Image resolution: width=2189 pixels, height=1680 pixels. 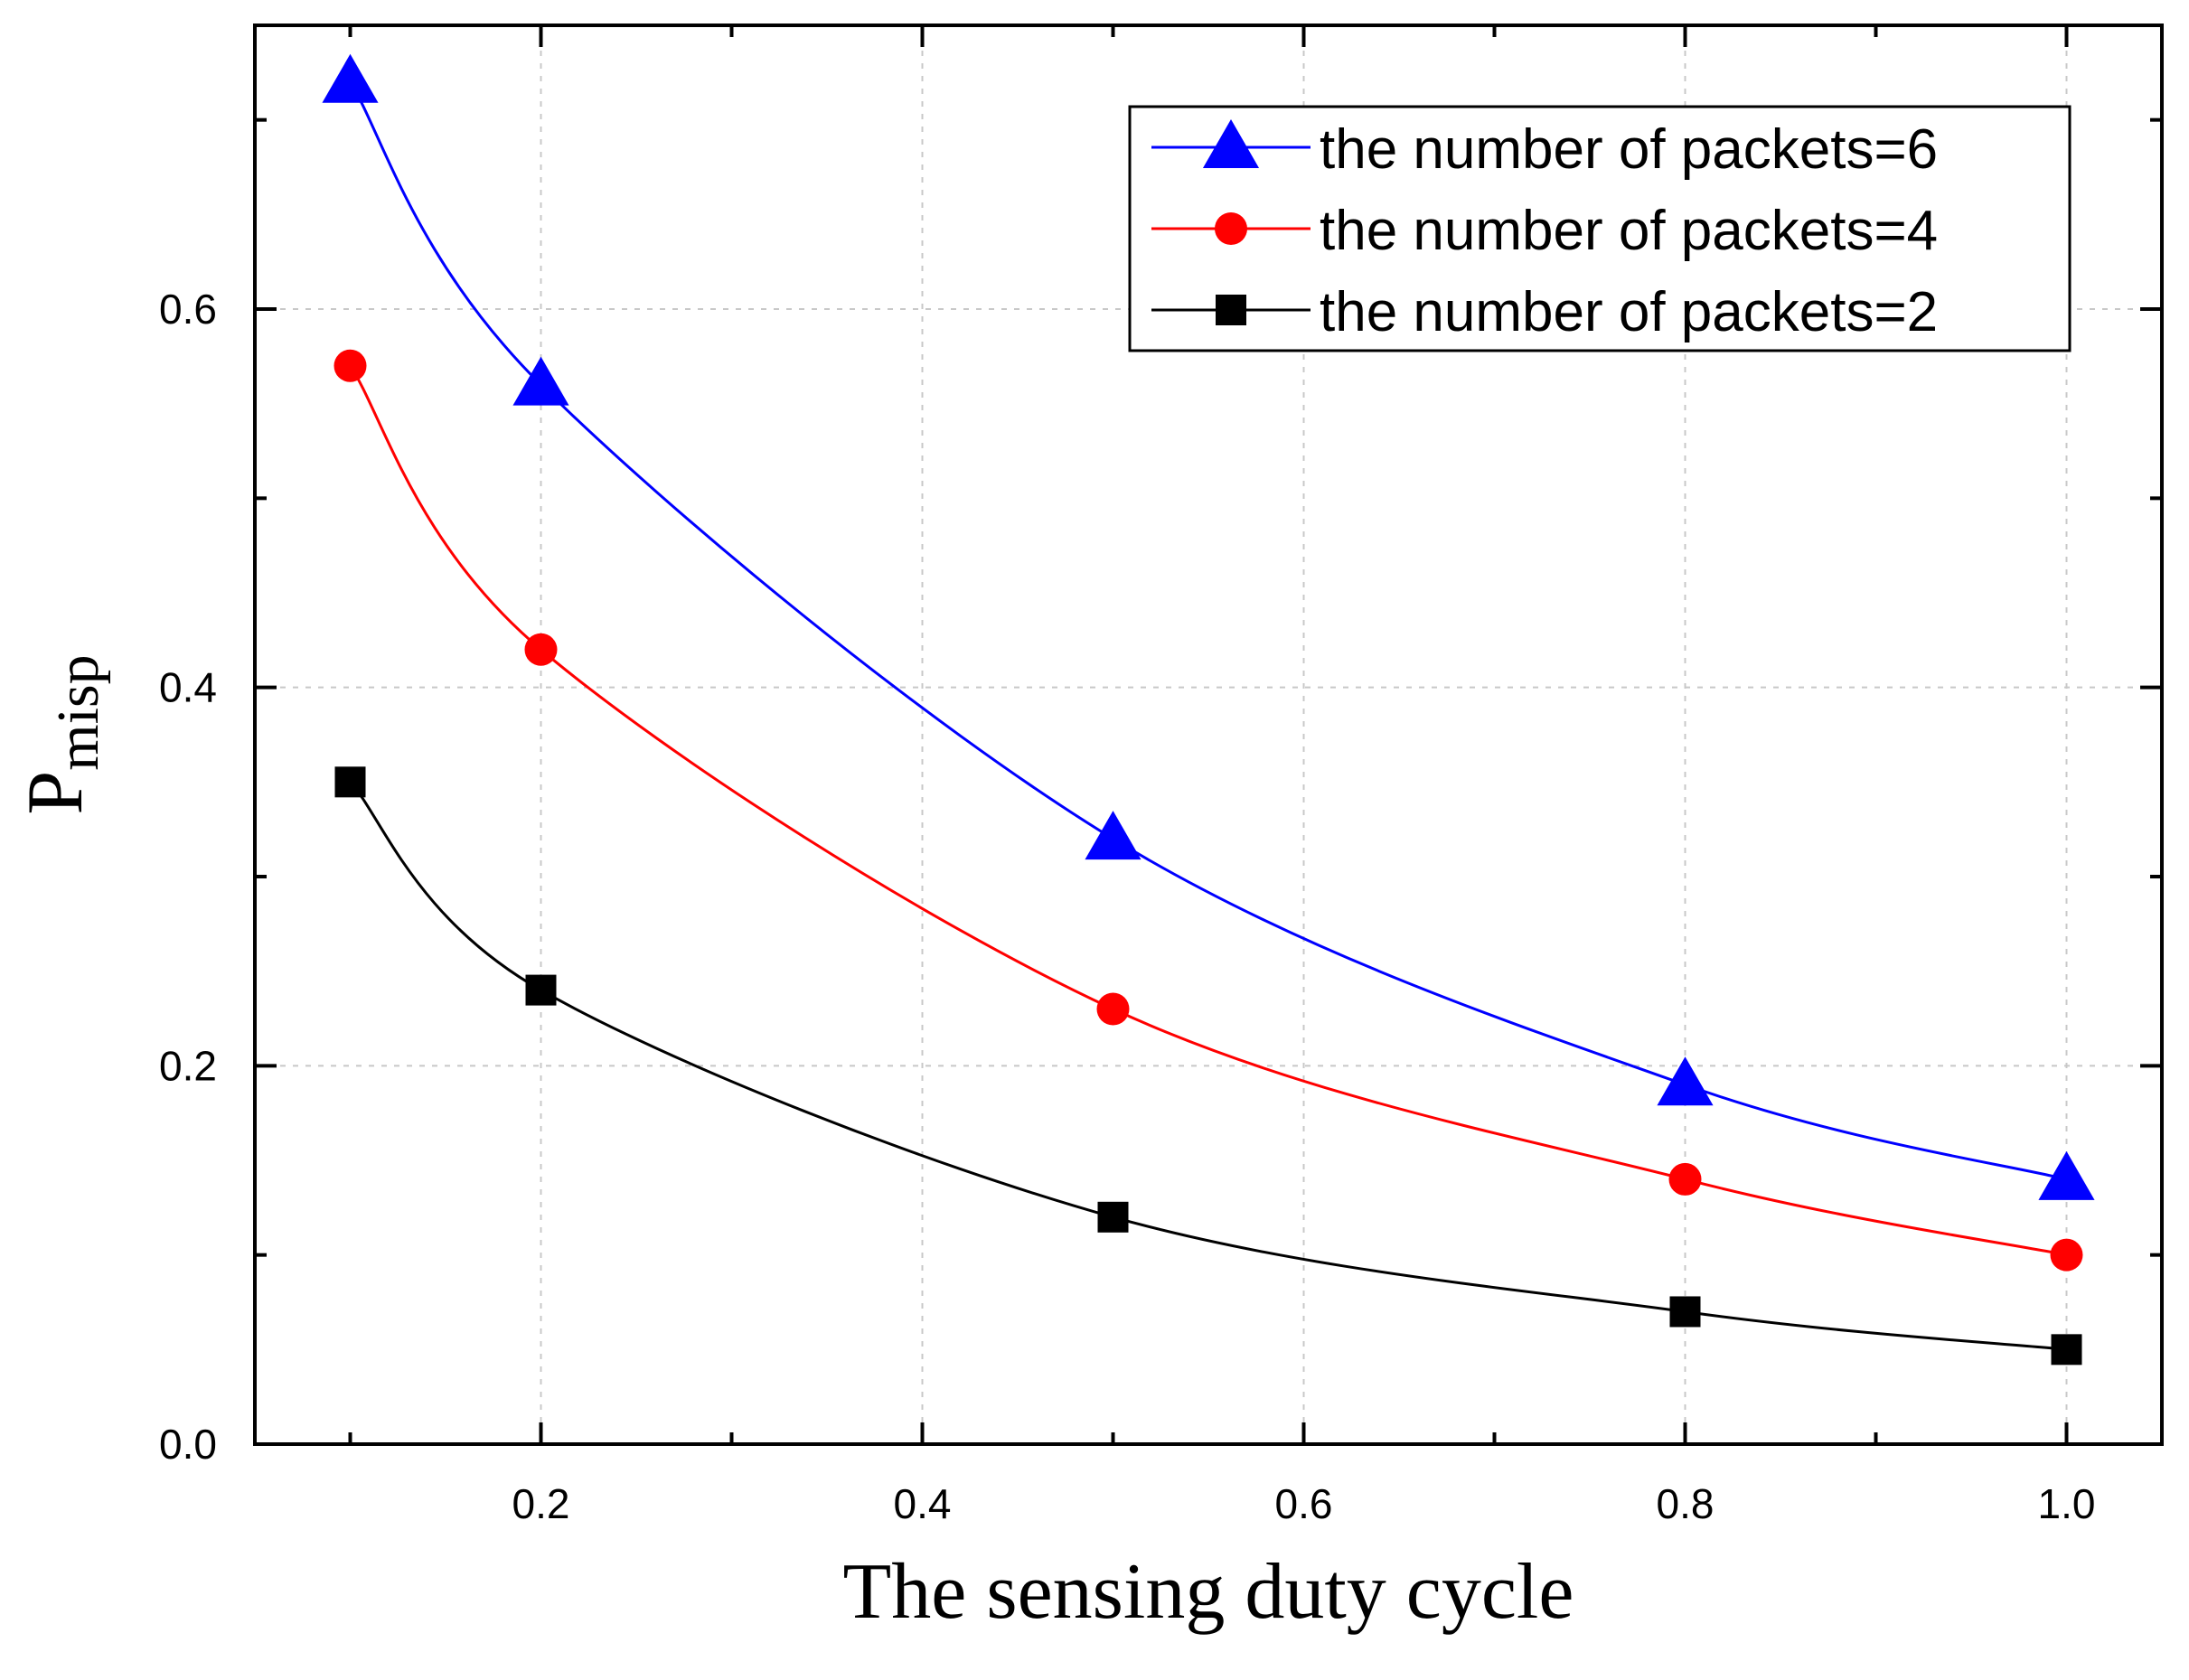 I want to click on legend-marker-circle, so click(x=1231, y=228).